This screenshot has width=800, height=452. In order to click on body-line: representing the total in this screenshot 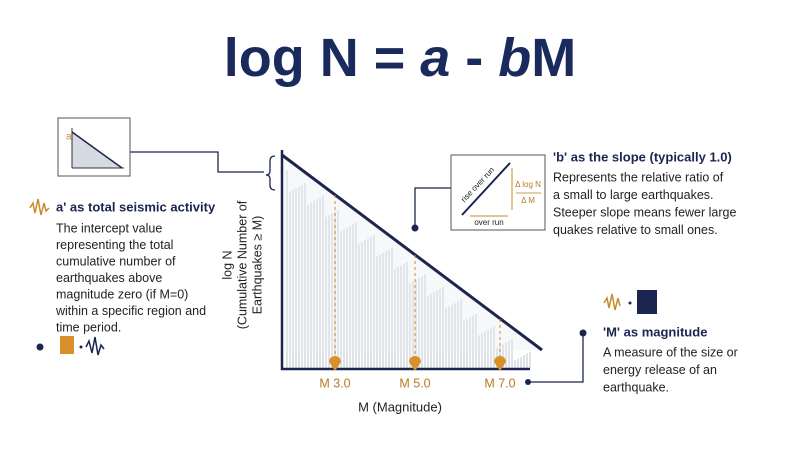, I will do `click(114, 245)`.